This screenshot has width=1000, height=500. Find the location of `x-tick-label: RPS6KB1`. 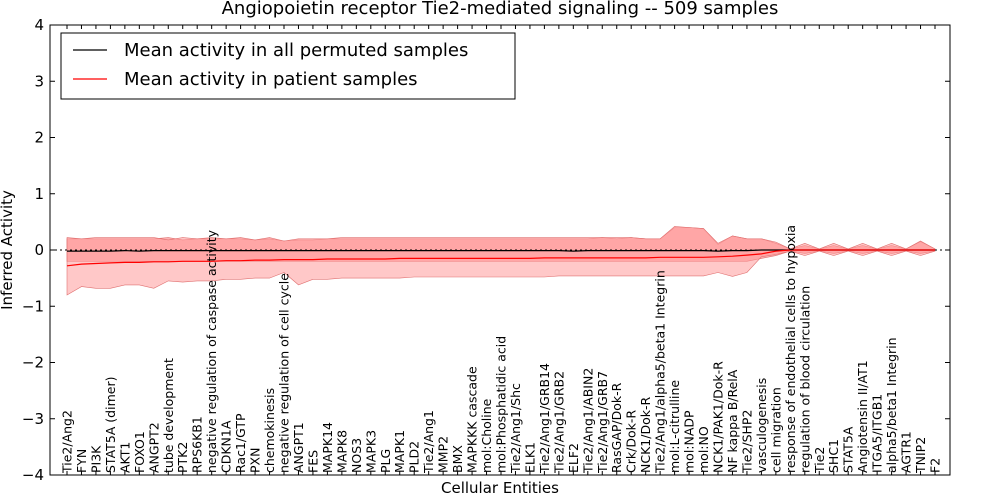

x-tick-label: RPS6KB1 is located at coordinates (197, 444).